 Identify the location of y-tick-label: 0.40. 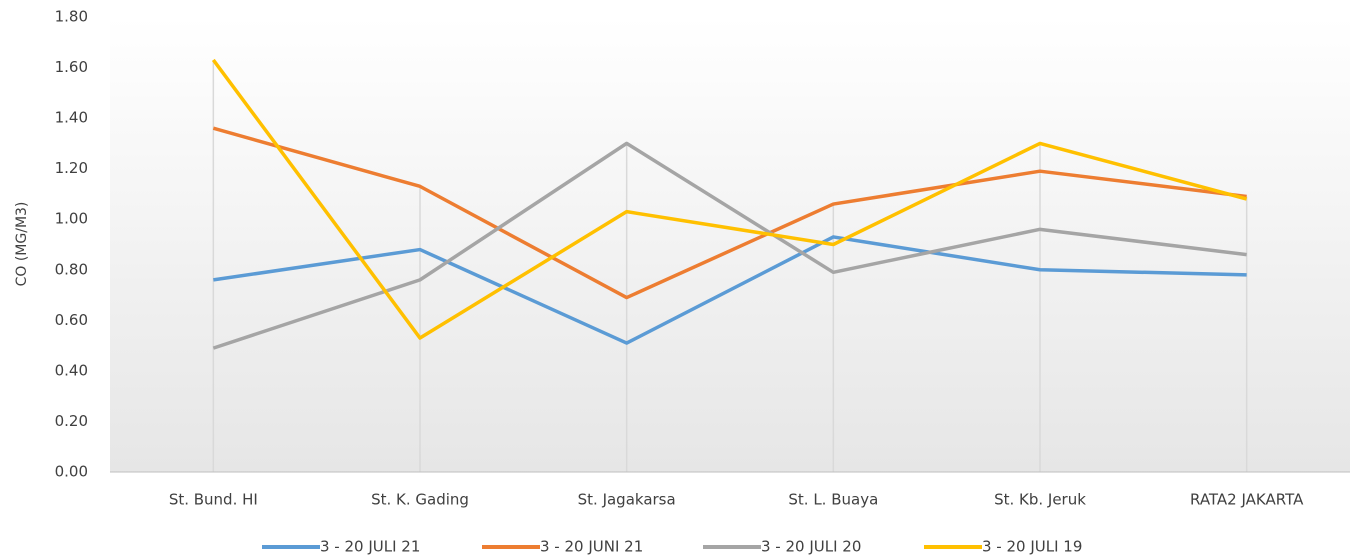
(71, 370).